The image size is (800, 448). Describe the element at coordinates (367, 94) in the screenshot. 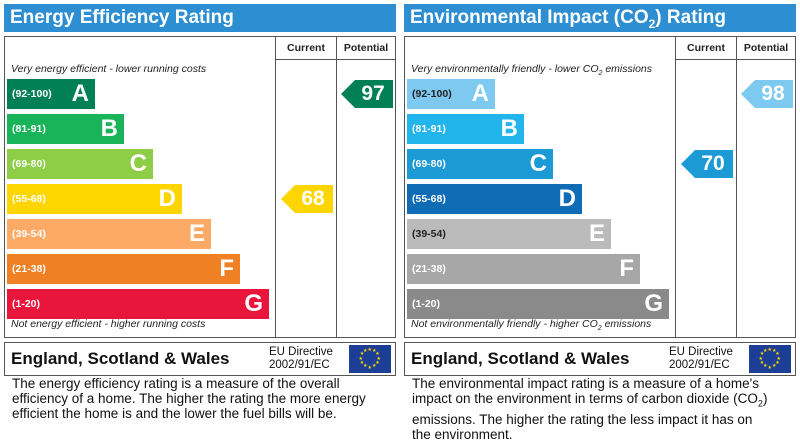

I see `potential-rating-arrow: 97` at that location.